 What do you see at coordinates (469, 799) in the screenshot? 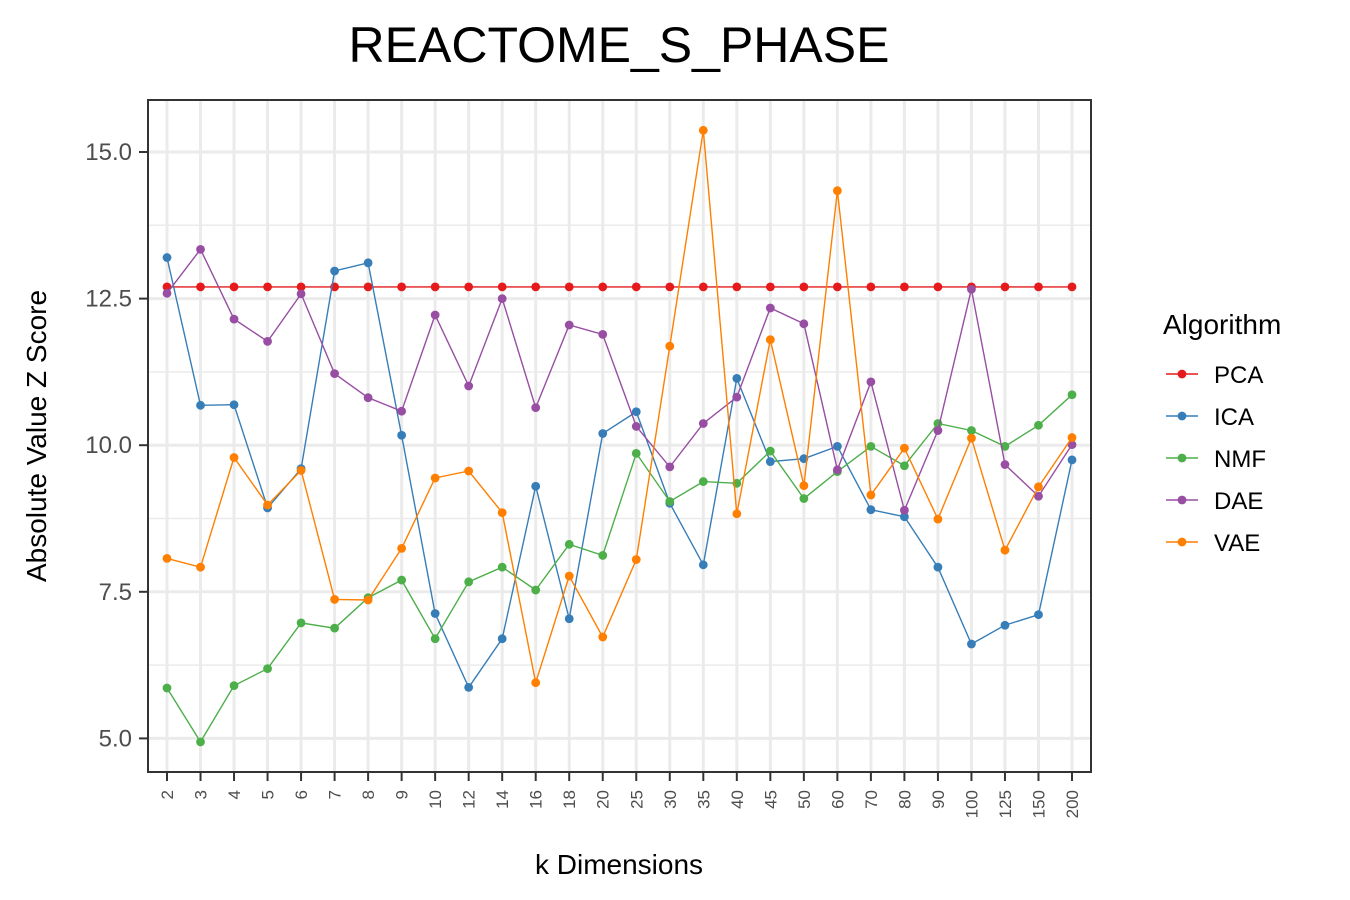
I see `x-tick-label: 12` at bounding box center [469, 799].